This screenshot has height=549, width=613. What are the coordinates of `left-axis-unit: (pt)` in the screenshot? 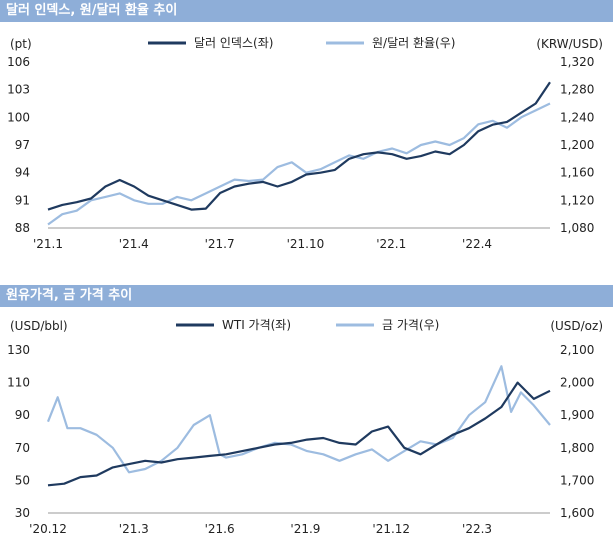 It's located at (21, 44).